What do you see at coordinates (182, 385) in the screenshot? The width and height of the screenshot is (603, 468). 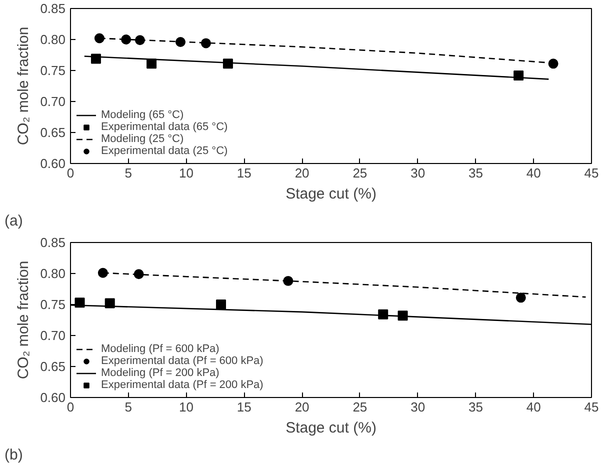 I see `legend-label: Experimental data (Pf = 200 kPa)` at bounding box center [182, 385].